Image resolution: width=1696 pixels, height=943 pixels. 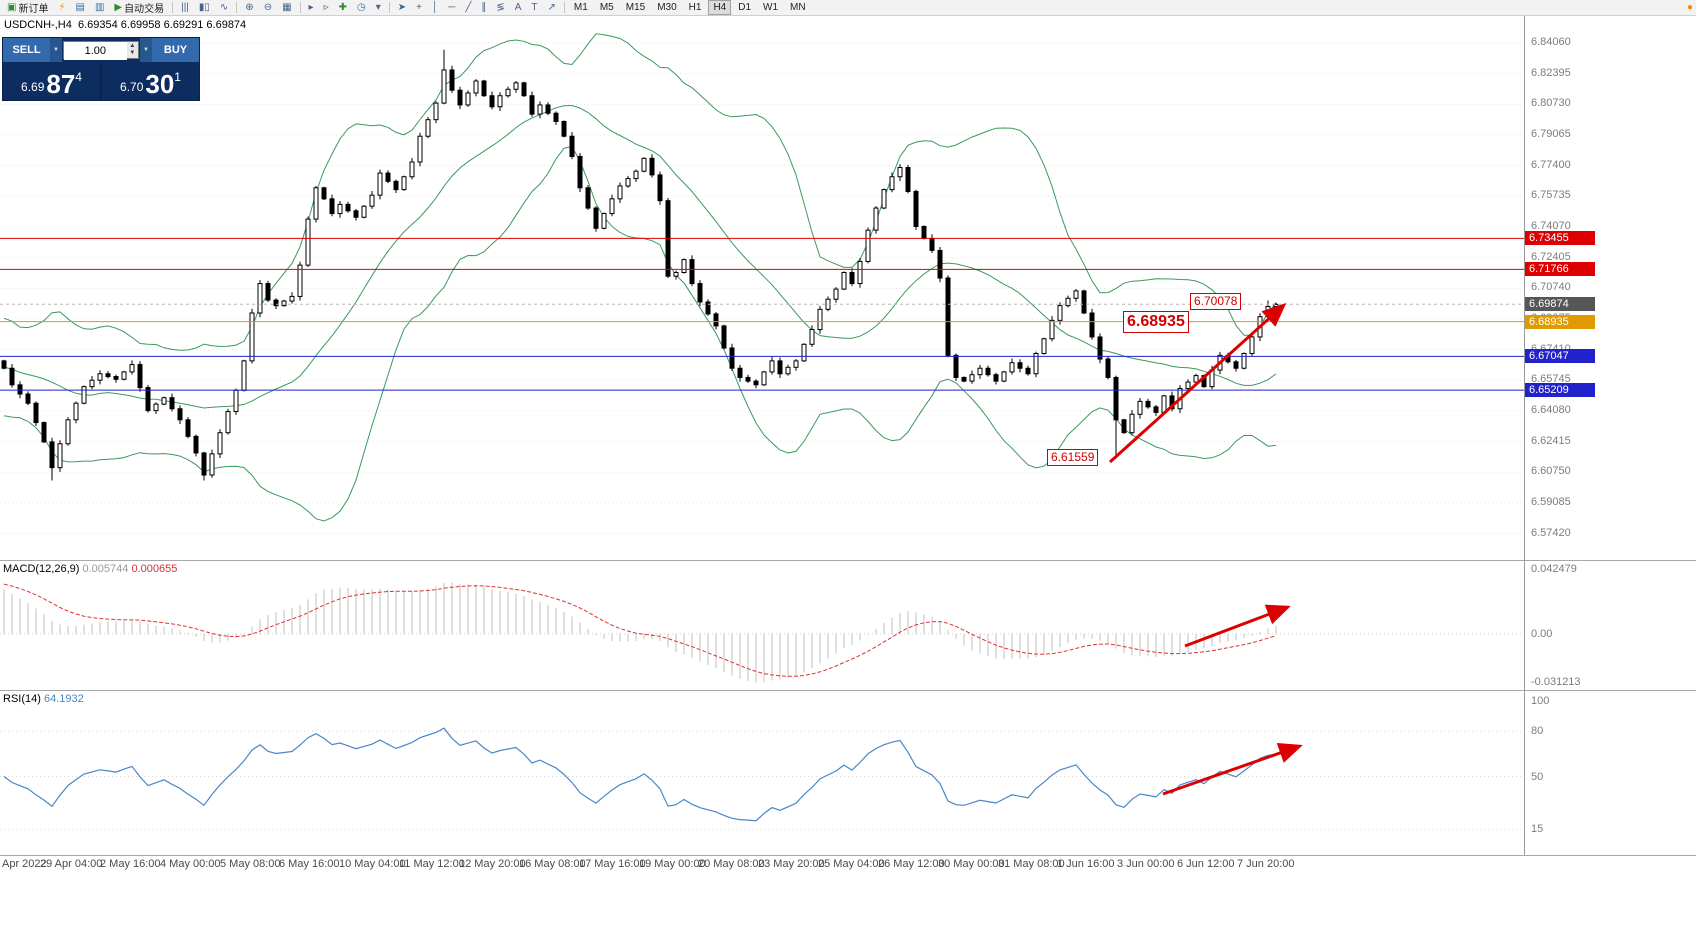 What do you see at coordinates (27, 7) in the screenshot?
I see `new-order-button: ▣ 新订单` at bounding box center [27, 7].